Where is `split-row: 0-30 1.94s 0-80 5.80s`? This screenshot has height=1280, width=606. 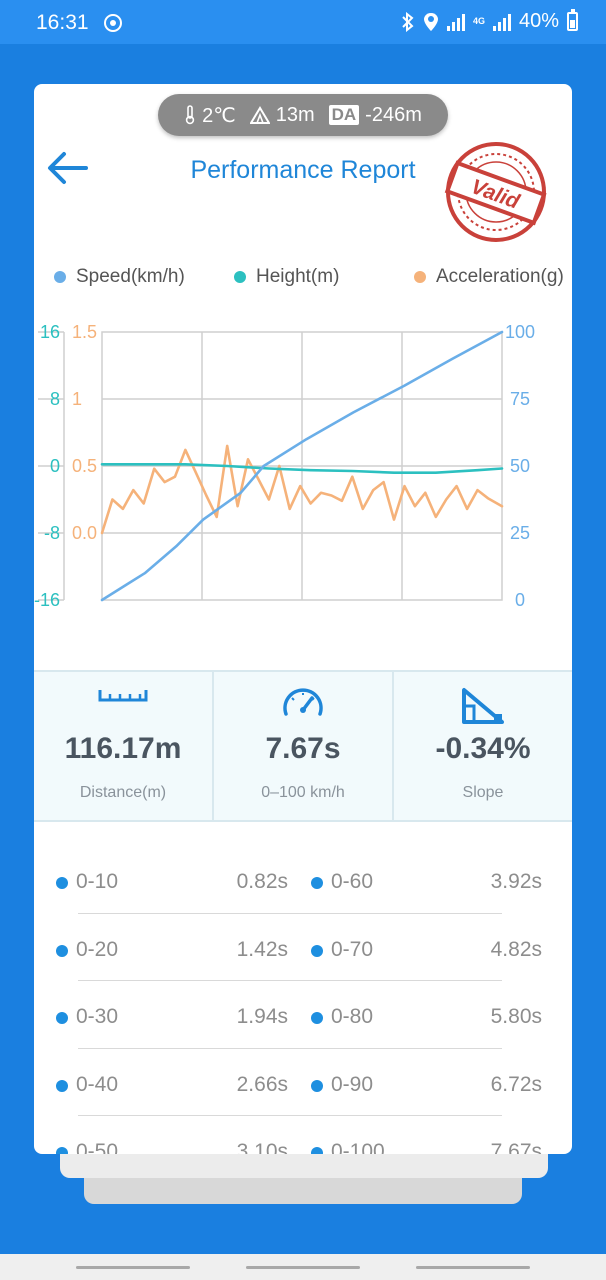
split-row: 0-30 1.94s 0-80 5.80s is located at coordinates (303, 1015).